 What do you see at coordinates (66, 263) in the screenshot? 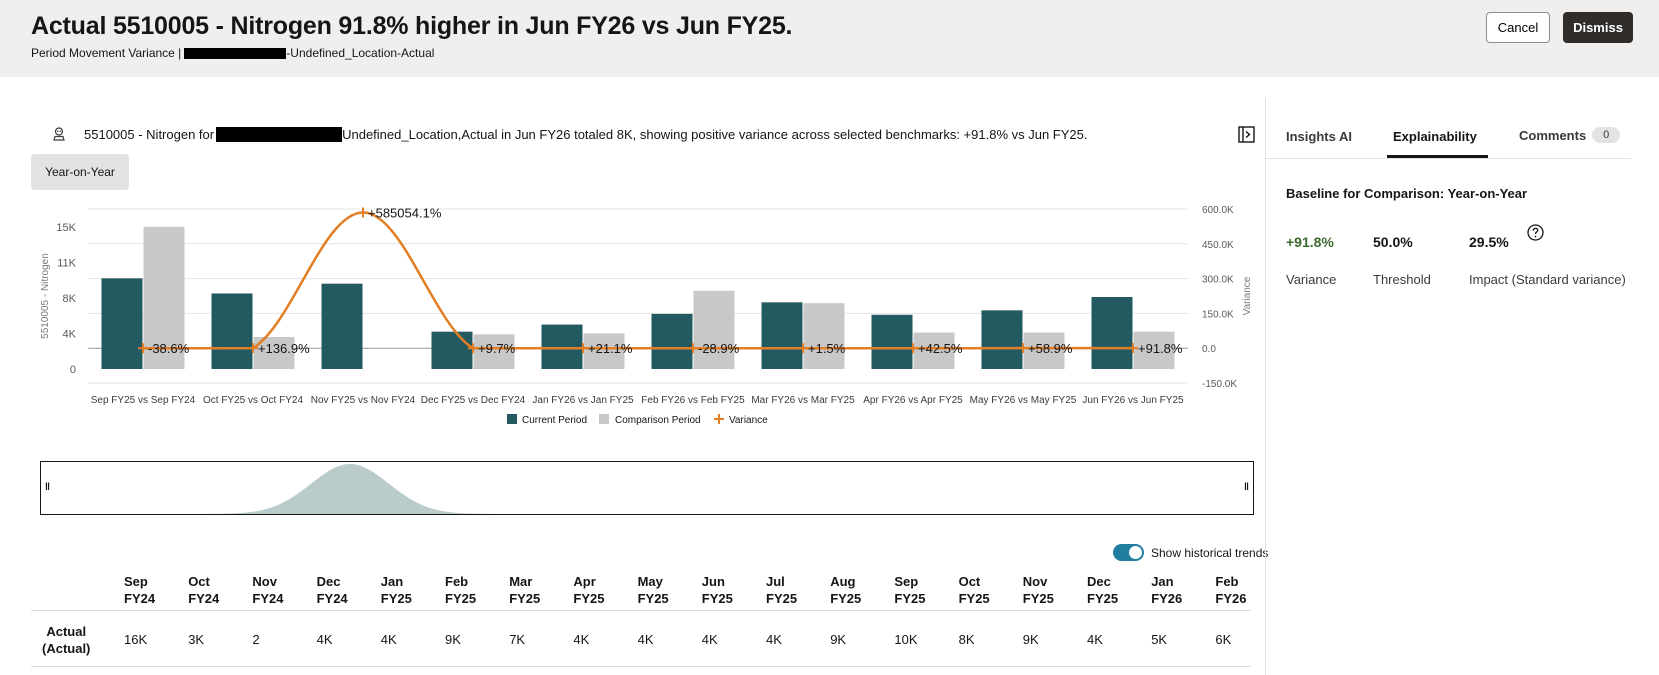
I see `y-tick-label: 11K` at bounding box center [66, 263].